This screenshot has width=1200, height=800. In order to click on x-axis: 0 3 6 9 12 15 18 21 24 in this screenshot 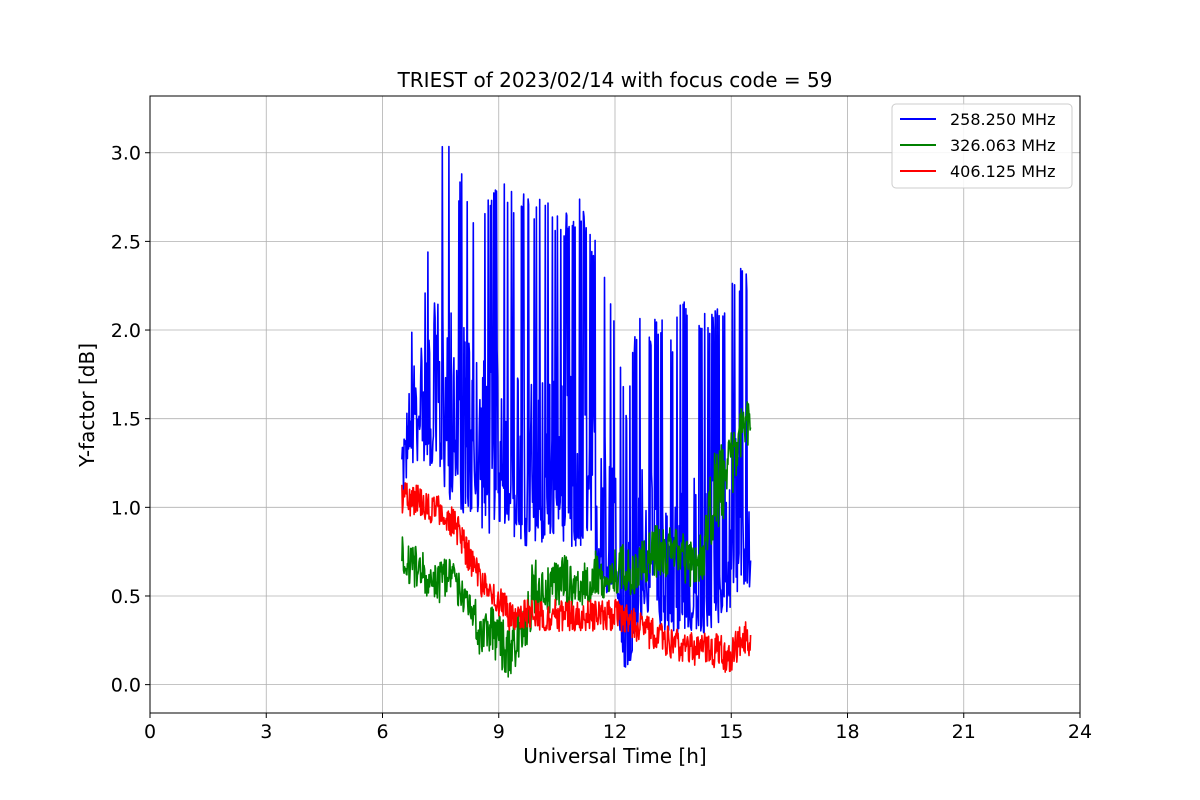, I will do `click(618, 728)`.